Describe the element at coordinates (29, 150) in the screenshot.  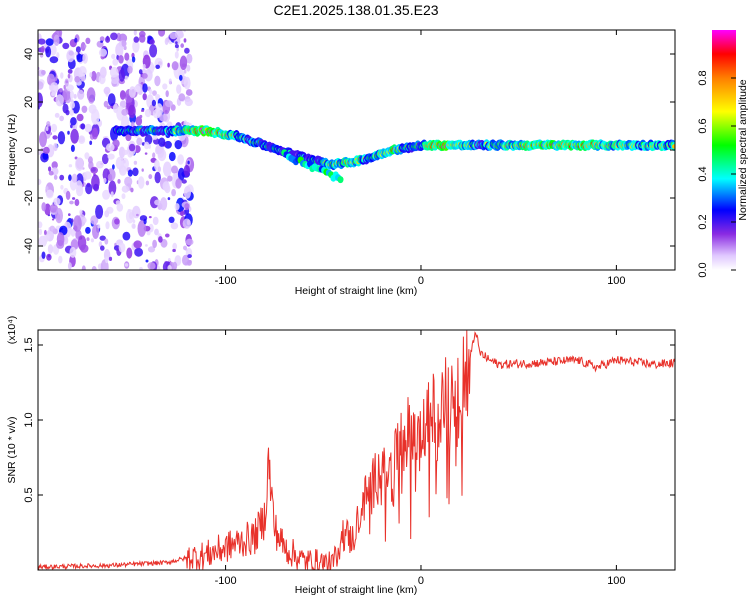
I see `y-tick-label: 0` at that location.